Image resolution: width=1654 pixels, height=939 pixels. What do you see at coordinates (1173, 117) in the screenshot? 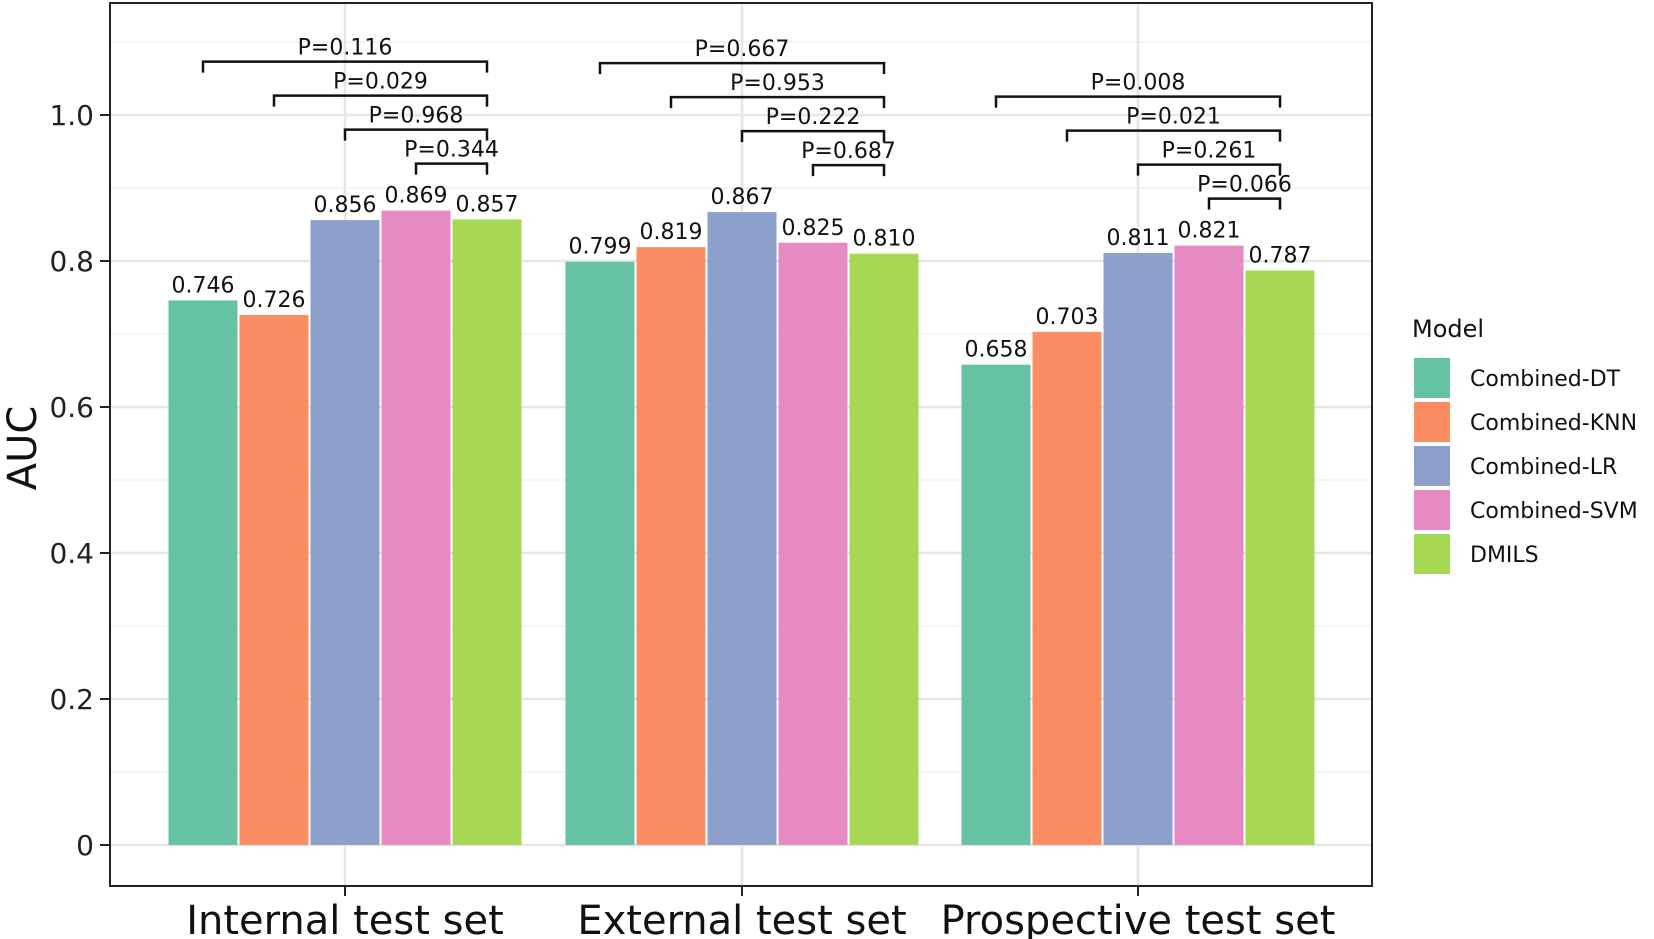
I see `p-value-label: P=0.021` at bounding box center [1173, 117].